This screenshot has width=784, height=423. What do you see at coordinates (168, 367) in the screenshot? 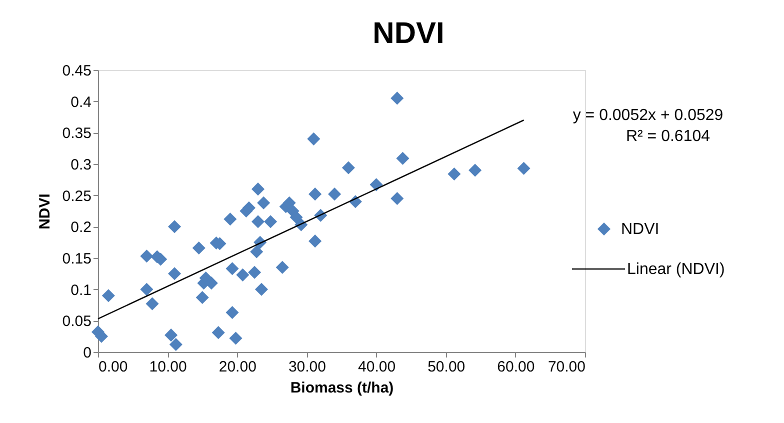
I see `x-tick-label: 10.00` at bounding box center [168, 367].